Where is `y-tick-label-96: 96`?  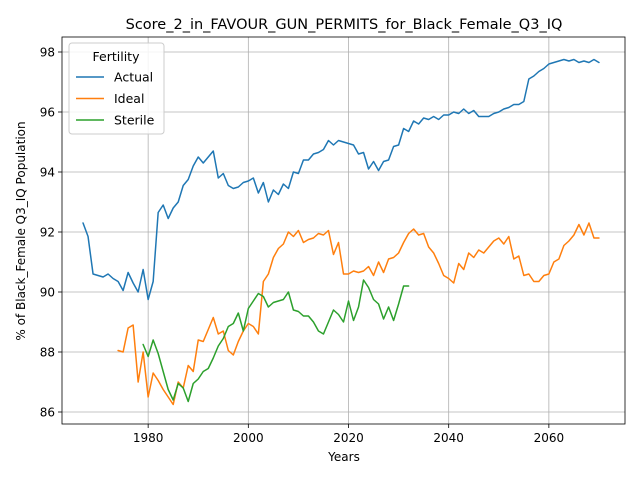
y-tick-label-96: 96 is located at coordinates (47, 112).